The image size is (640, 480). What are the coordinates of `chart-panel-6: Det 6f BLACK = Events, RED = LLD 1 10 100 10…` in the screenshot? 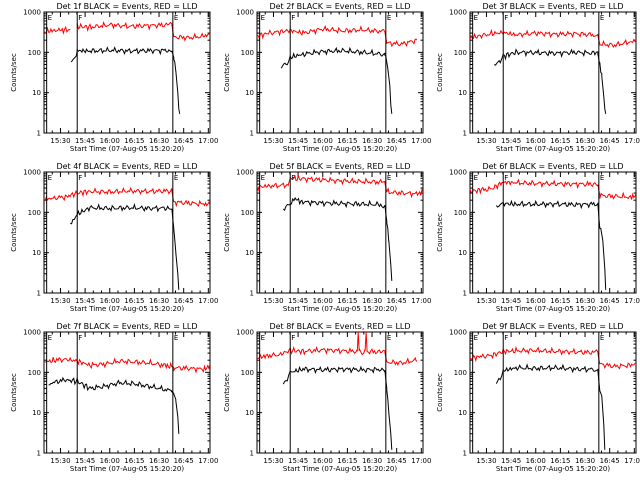 It's located at (538, 237).